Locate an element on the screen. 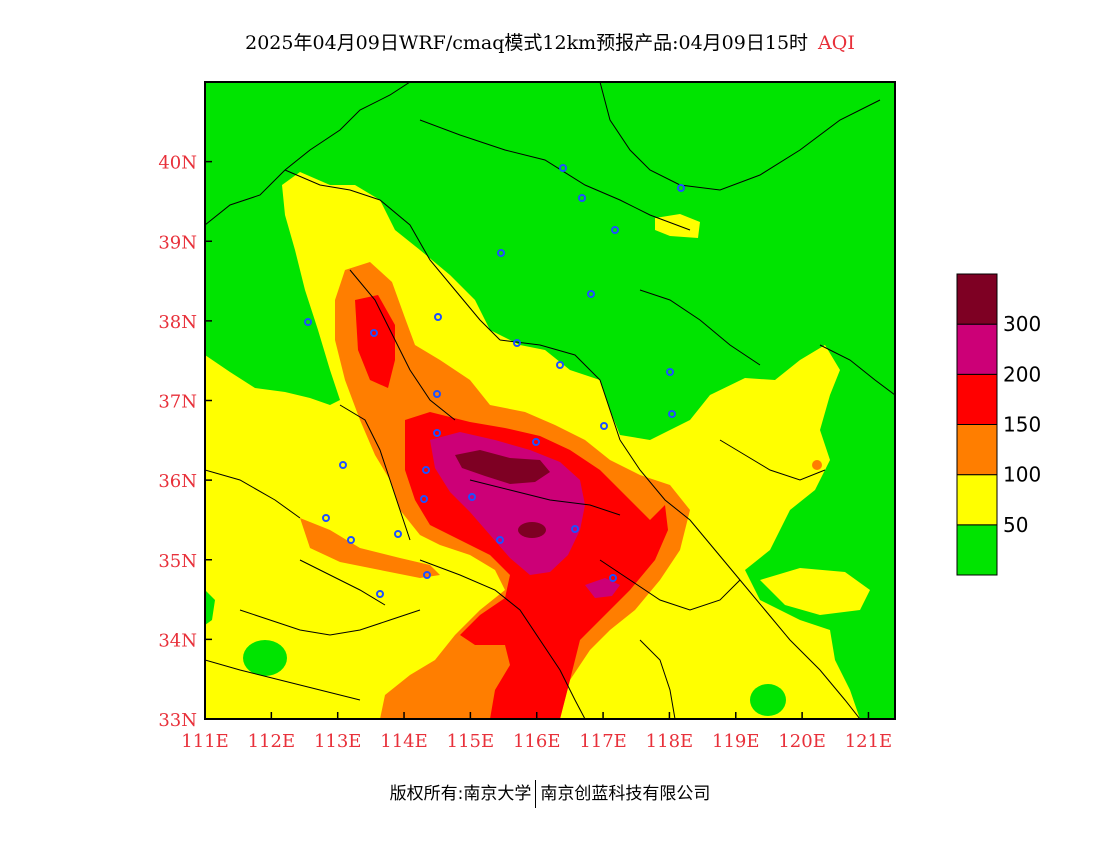  y-tick-label: 34N is located at coordinates (177, 640).